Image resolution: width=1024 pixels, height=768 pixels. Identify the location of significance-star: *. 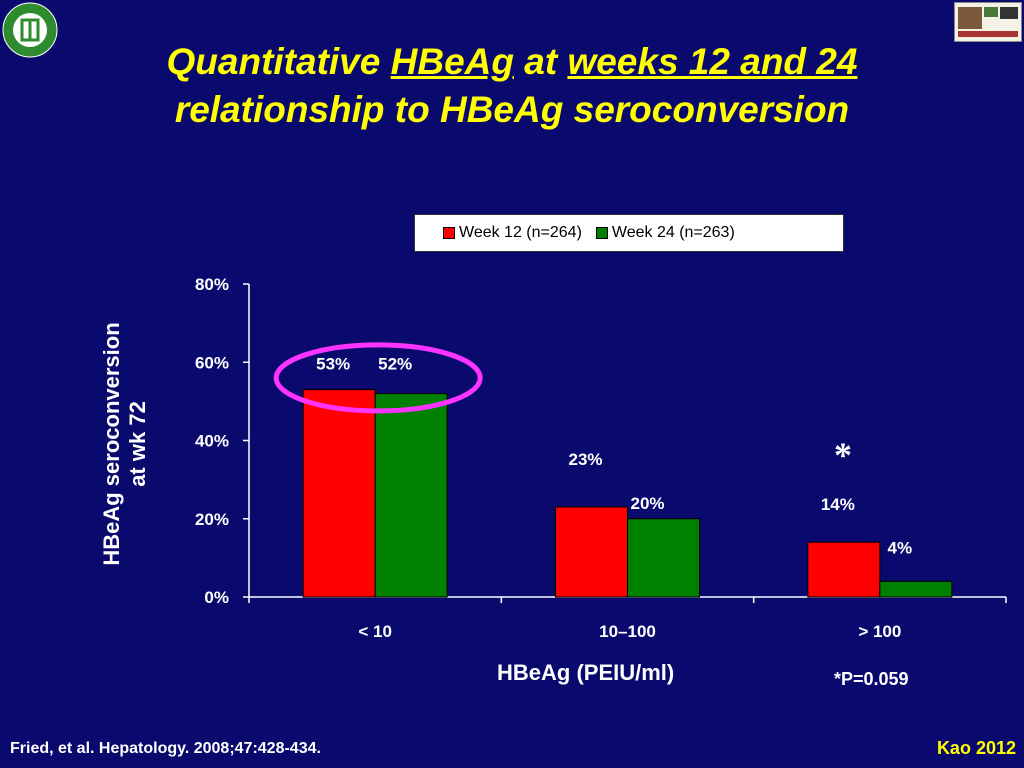
(843, 455).